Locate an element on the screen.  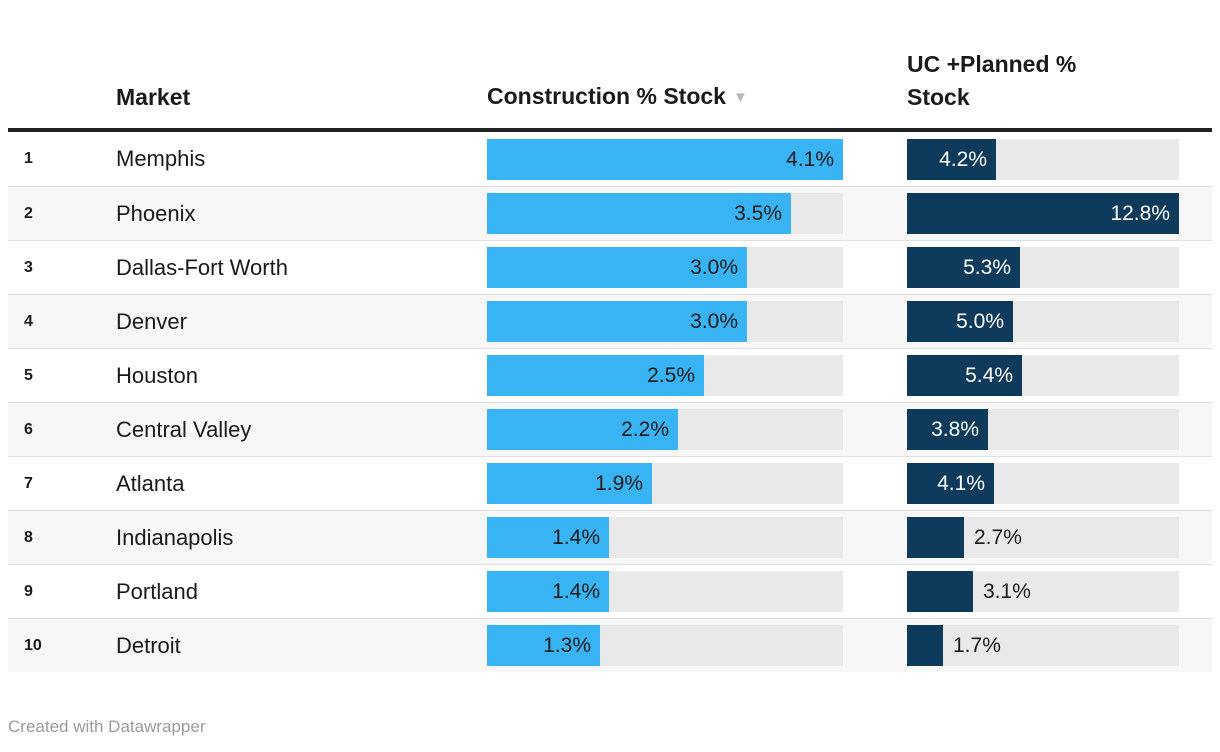
market-column-label: Market is located at coordinates (153, 97).